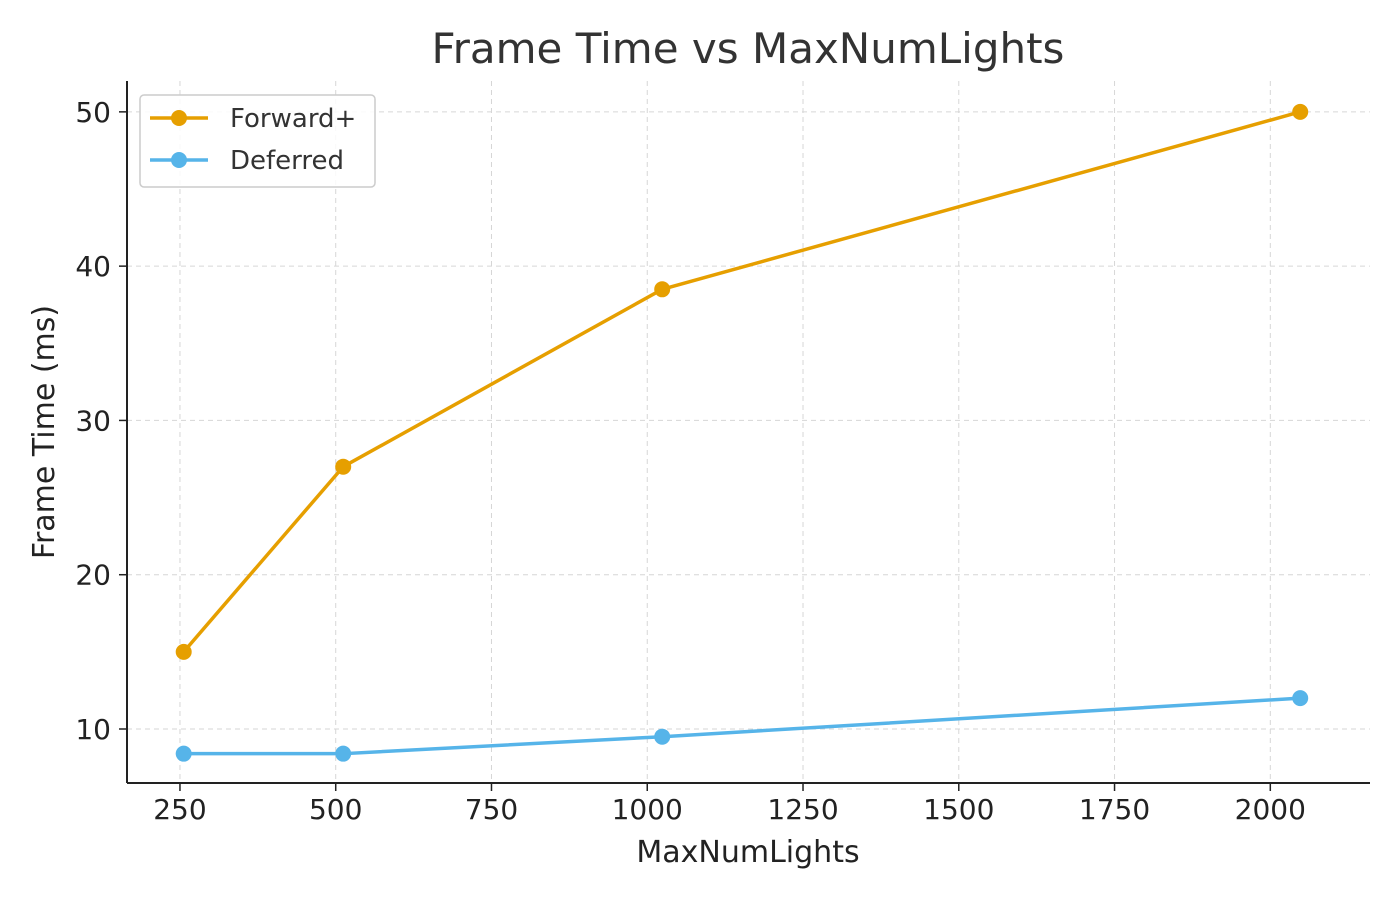 Image resolution: width=1400 pixels, height=904 pixels. What do you see at coordinates (179, 118) in the screenshot?
I see `legend-marker-forward-plus` at bounding box center [179, 118].